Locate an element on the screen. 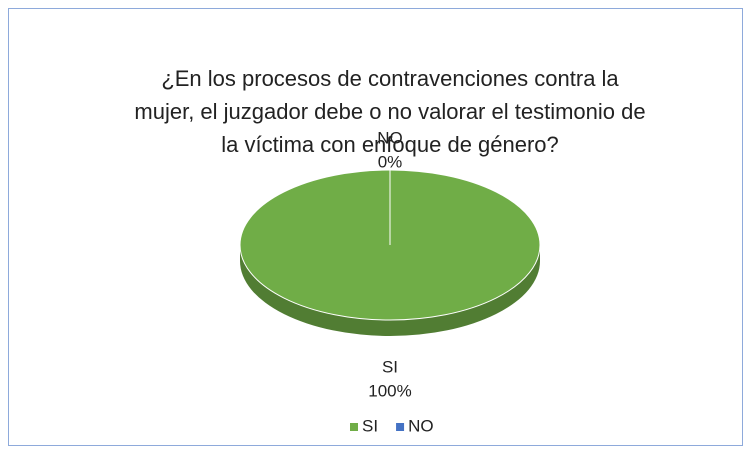 This screenshot has height=456, width=755. pie-side is located at coordinates (390, 290).